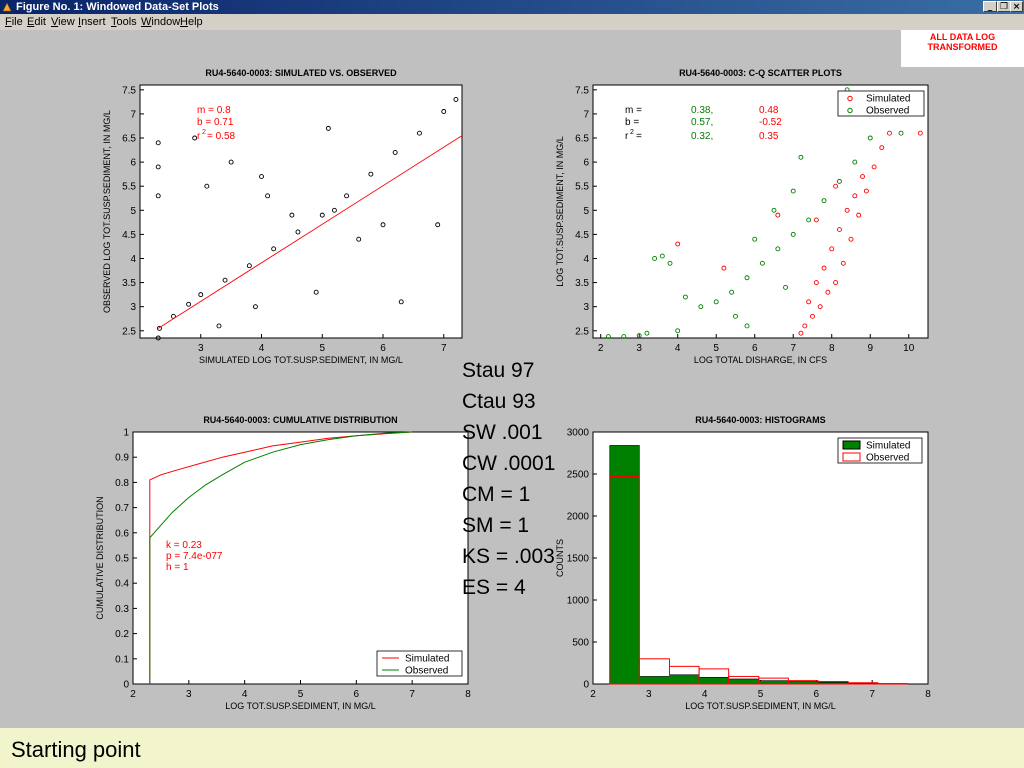  Describe the element at coordinates (560, 558) in the screenshot. I see `y-axis-label: COUNTS` at that location.